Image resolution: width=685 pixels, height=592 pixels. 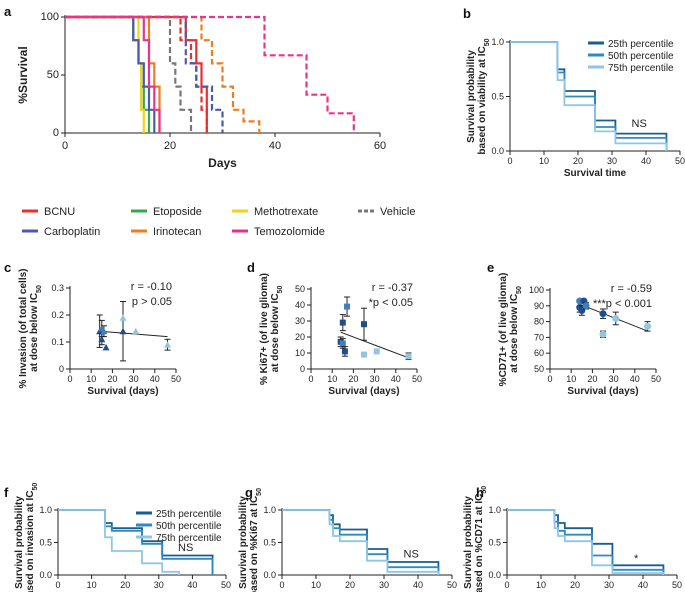 What do you see at coordinates (32, 537) in the screenshot?
I see `y-axis-title-line2: based on invasion at IC50` at bounding box center [32, 537].